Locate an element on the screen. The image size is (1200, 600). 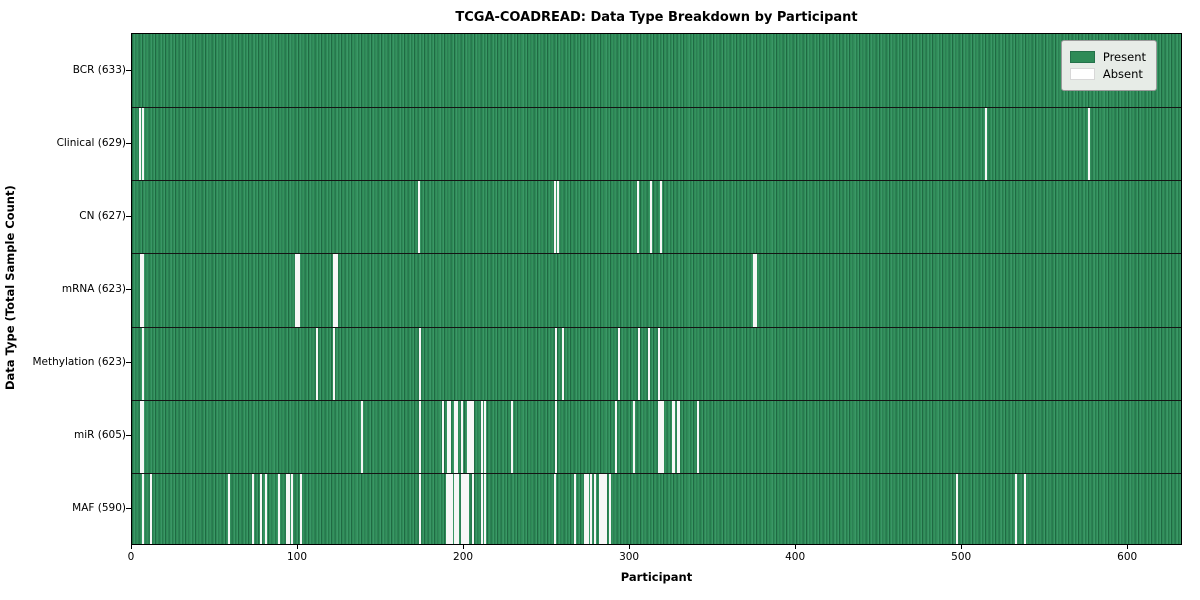
y-tick-label-BCR: BCR (633) is located at coordinates (99, 69).